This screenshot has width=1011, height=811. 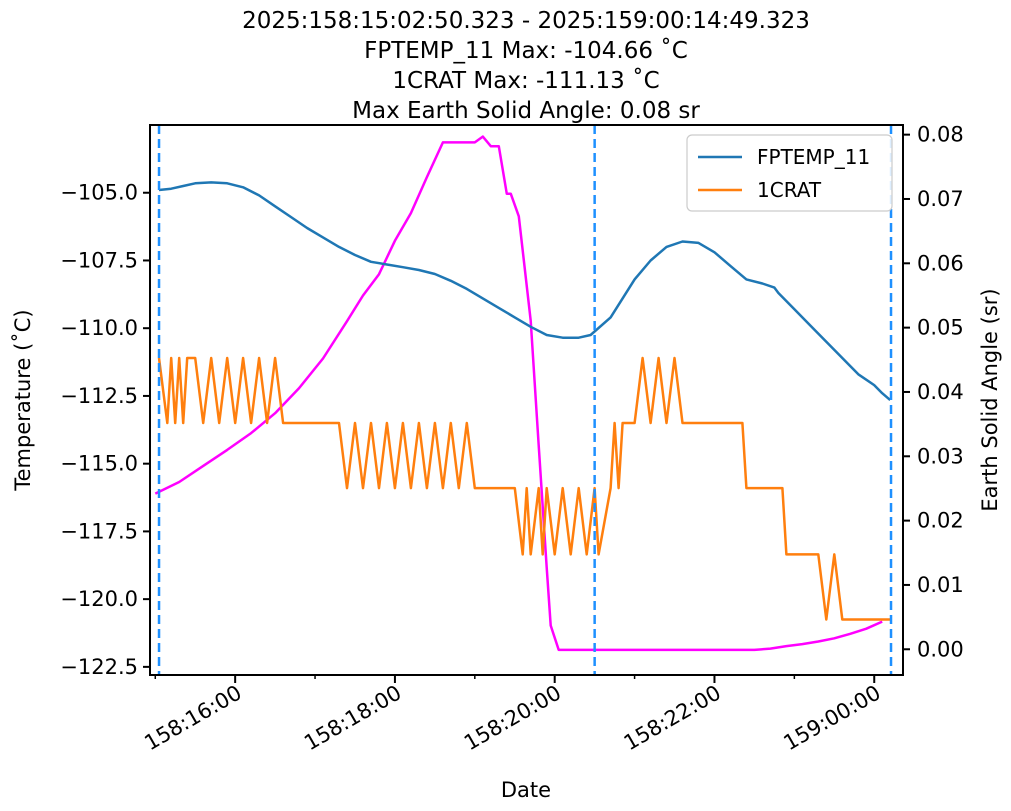 What do you see at coordinates (526, 111) in the screenshot?
I see `chart-title-line: Max Earth Solid Angle: 0.08 sr` at bounding box center [526, 111].